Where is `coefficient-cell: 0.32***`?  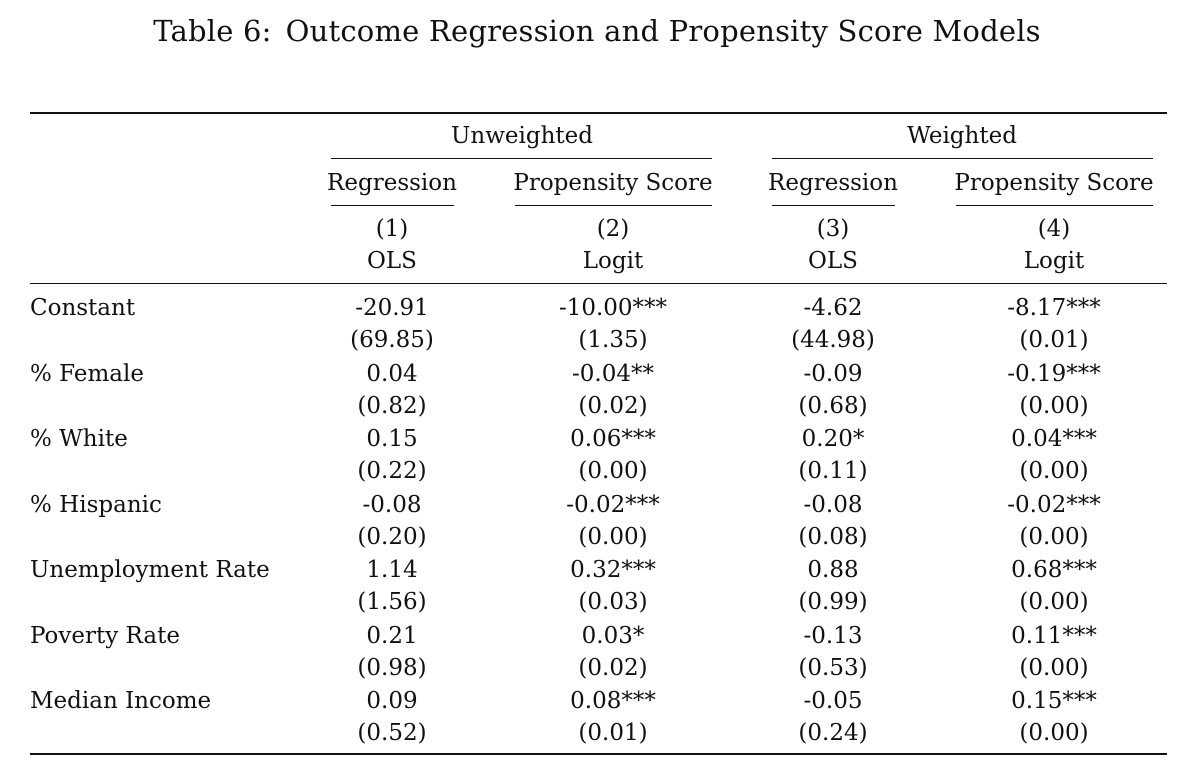
coefficient-cell: 0.32*** is located at coordinates (613, 570).